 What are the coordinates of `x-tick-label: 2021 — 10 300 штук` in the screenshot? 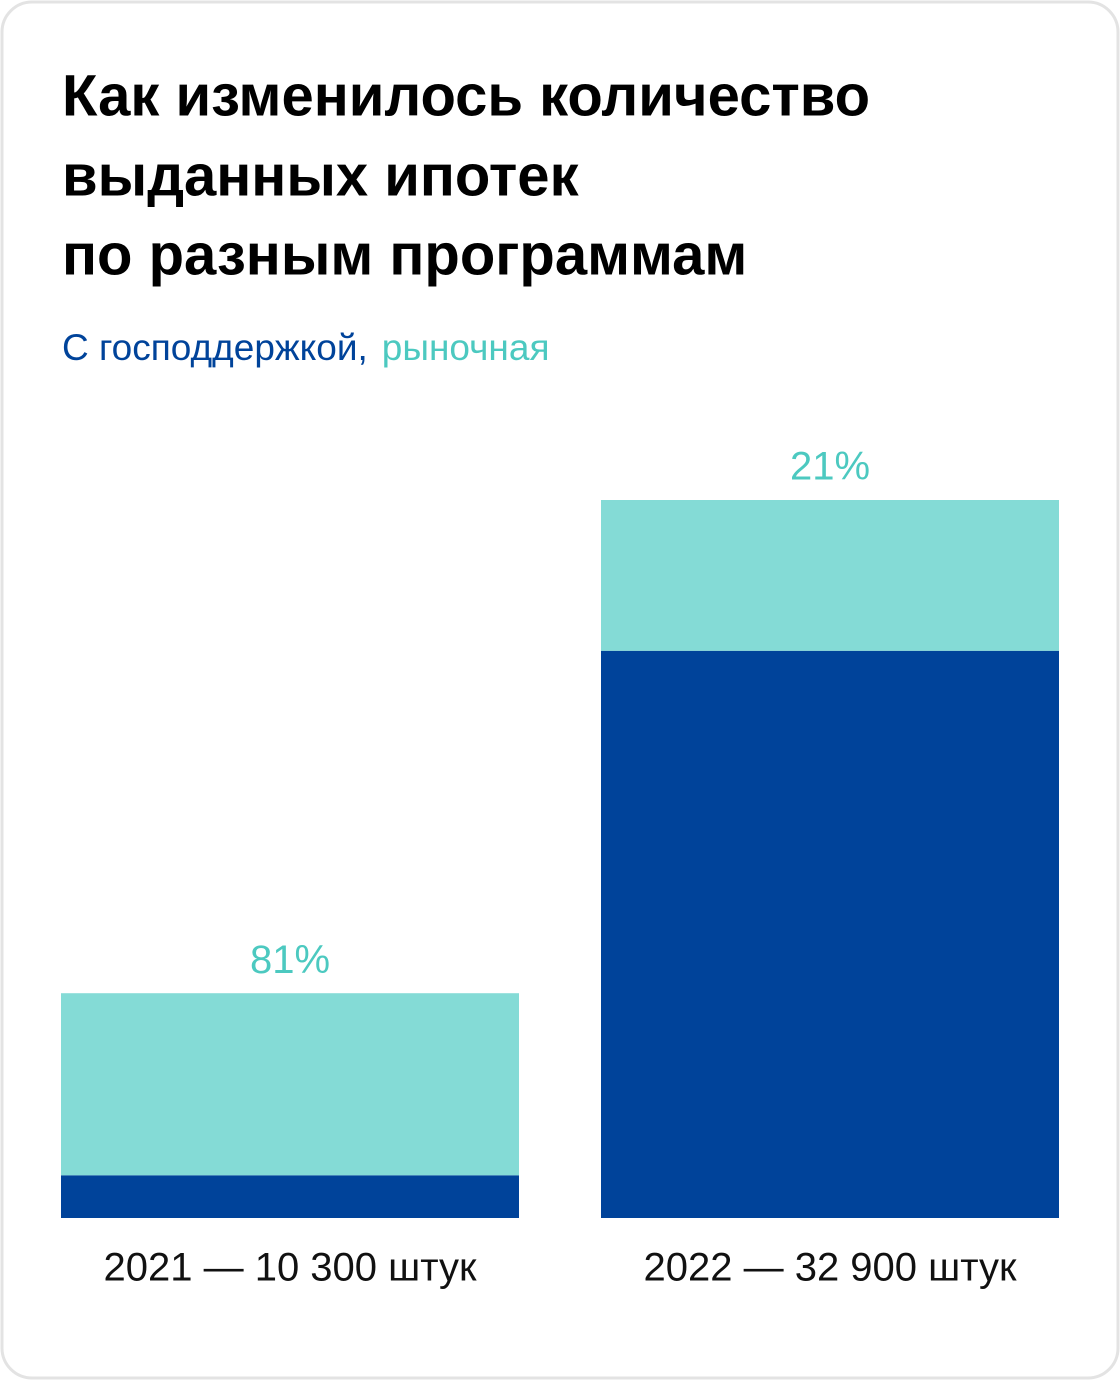 It's located at (290, 1268).